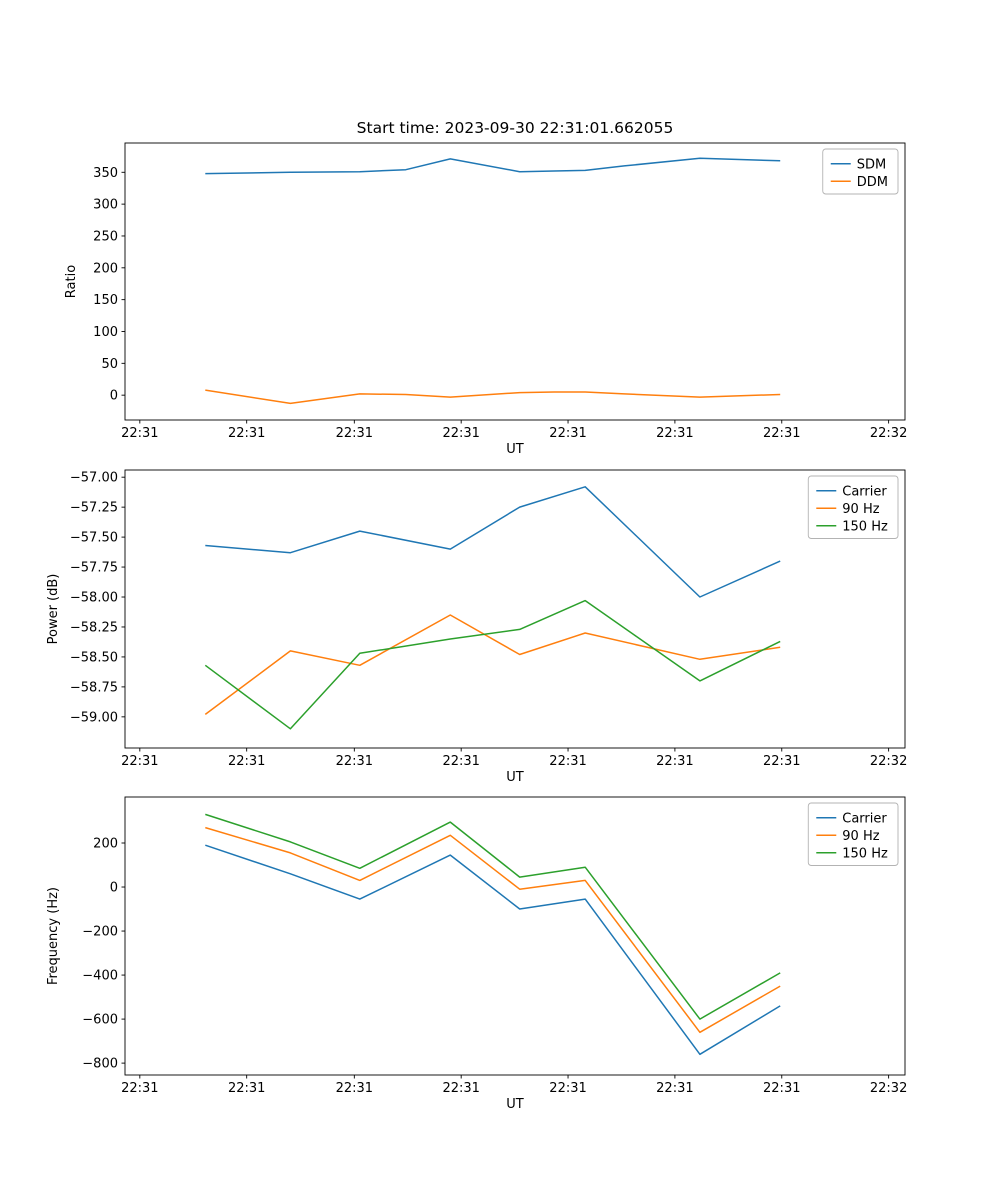 Image resolution: width=1000 pixels, height=1200 pixels. I want to click on y-tick-label: 300, so click(105, 205).